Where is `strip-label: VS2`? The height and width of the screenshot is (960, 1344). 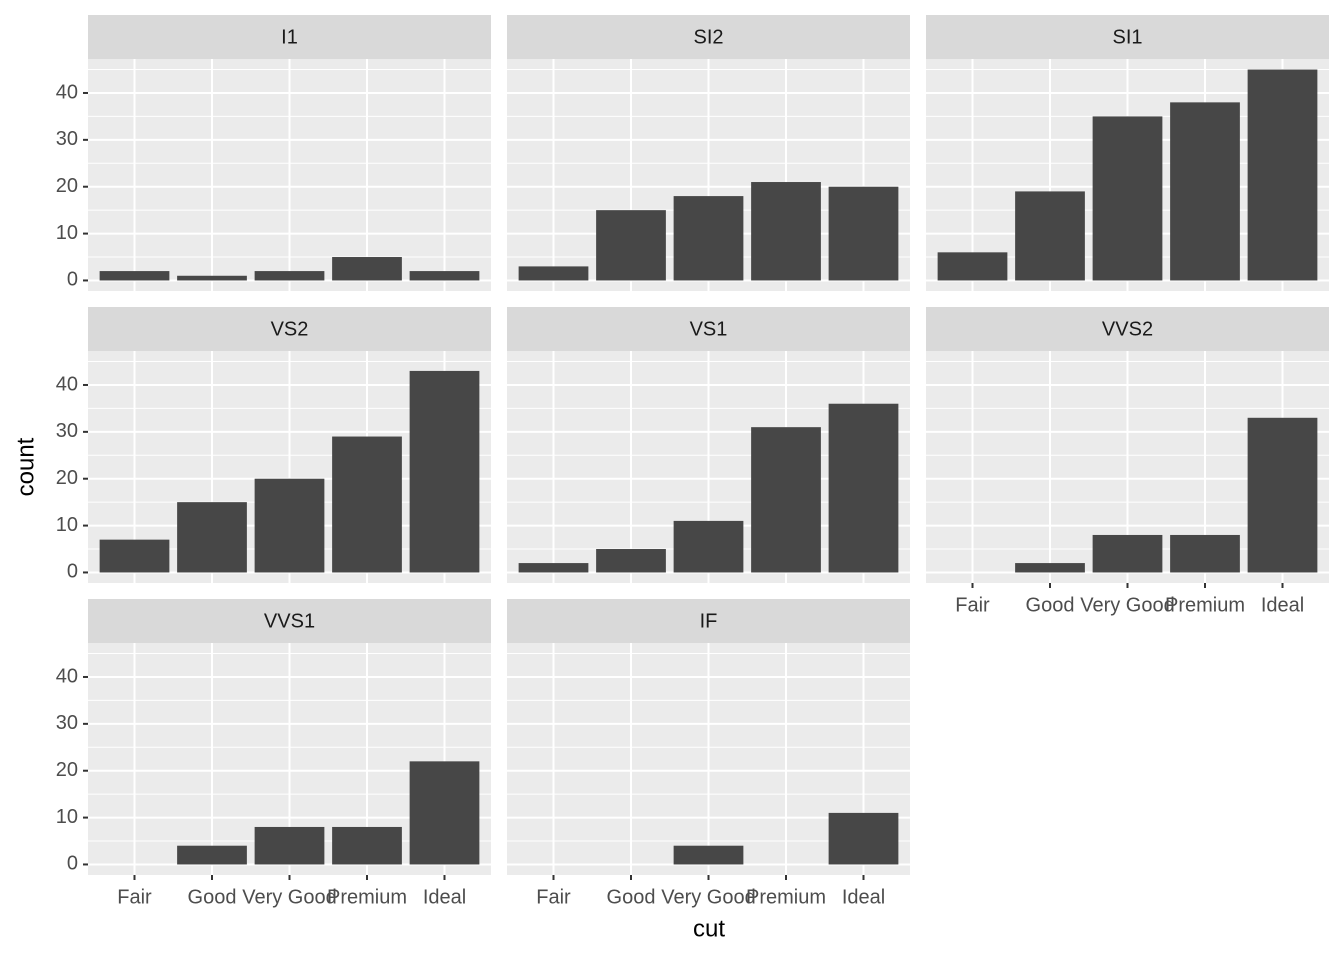 strip-label: VS2 is located at coordinates (290, 329).